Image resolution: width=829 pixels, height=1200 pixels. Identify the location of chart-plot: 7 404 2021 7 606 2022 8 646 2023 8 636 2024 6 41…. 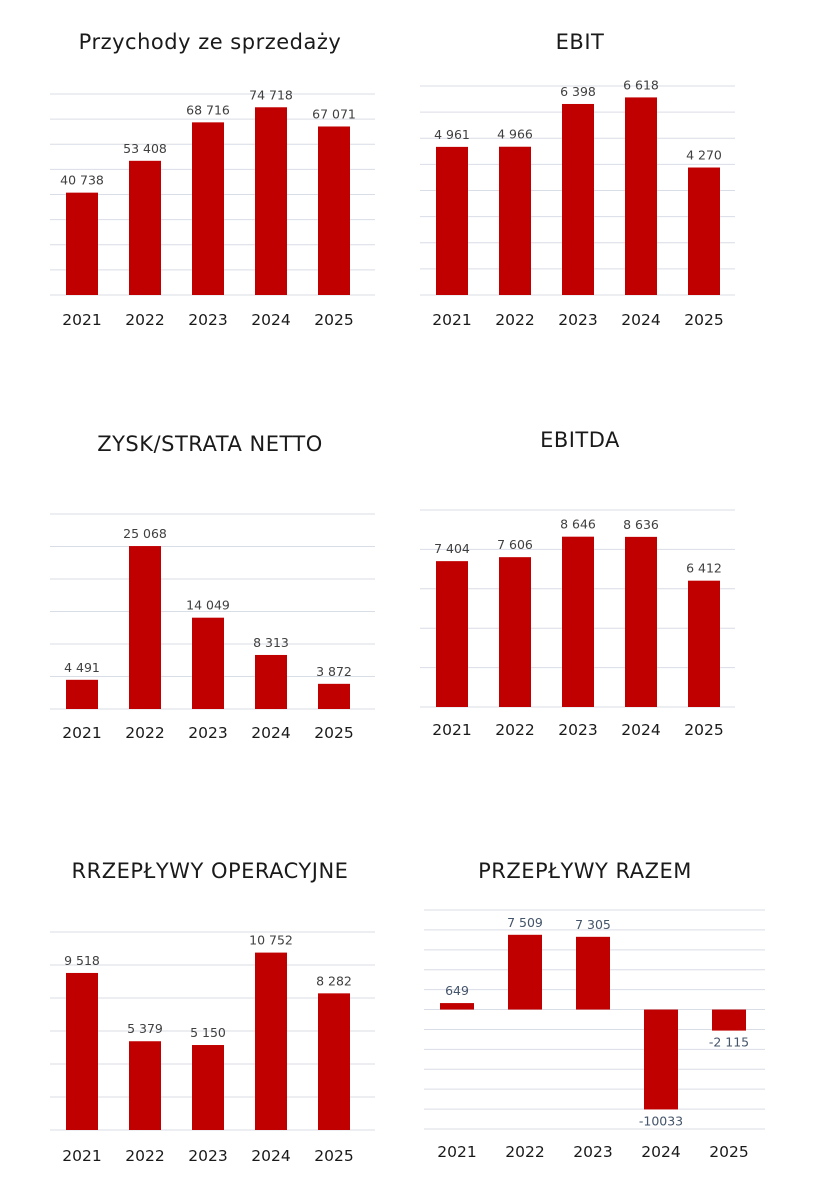
(577, 624).